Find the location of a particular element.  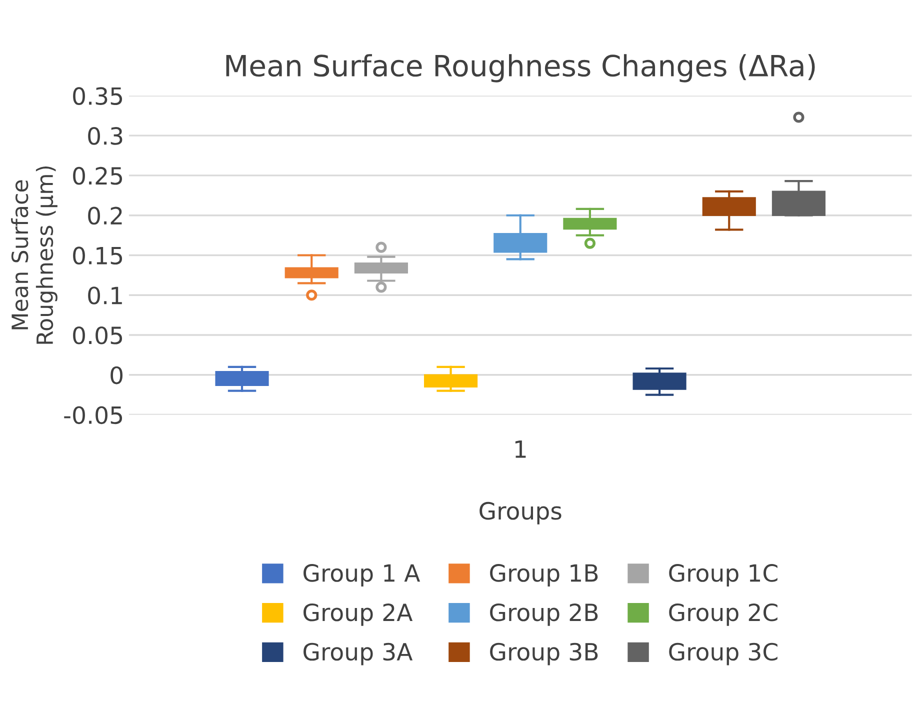

legend-label: Group 3B is located at coordinates (544, 654).